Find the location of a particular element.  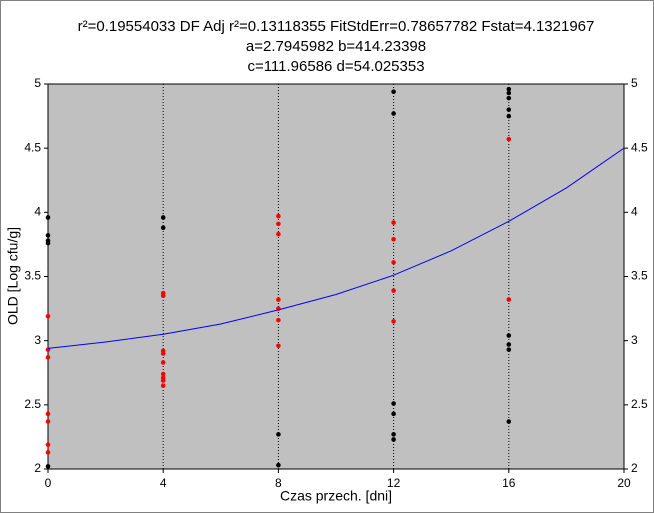

x-tick-label: 12 is located at coordinates (394, 483).